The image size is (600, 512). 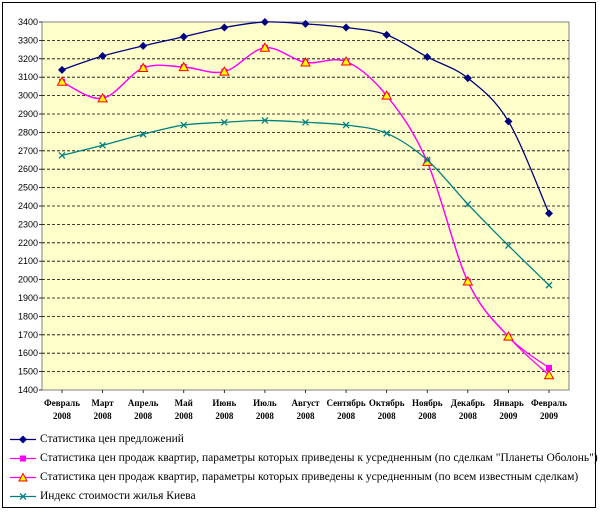 I want to click on legend-swatch-offer-prices, so click(x=23, y=439).